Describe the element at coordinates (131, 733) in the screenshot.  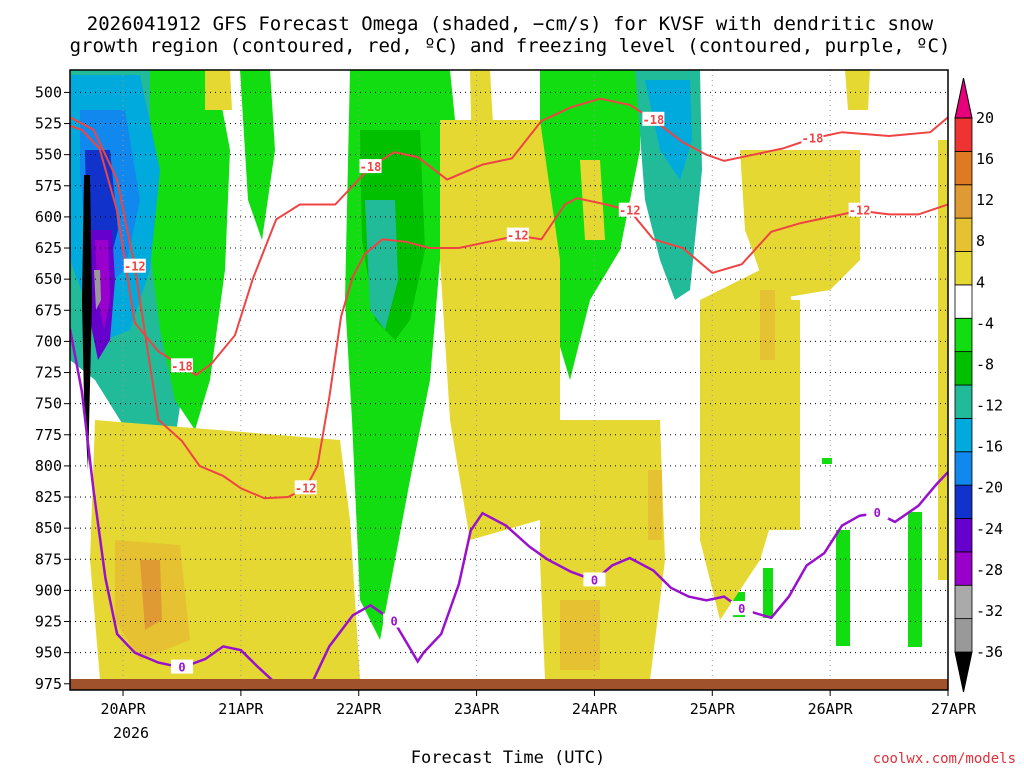
I see `x-axis-year-label: 2026` at that location.